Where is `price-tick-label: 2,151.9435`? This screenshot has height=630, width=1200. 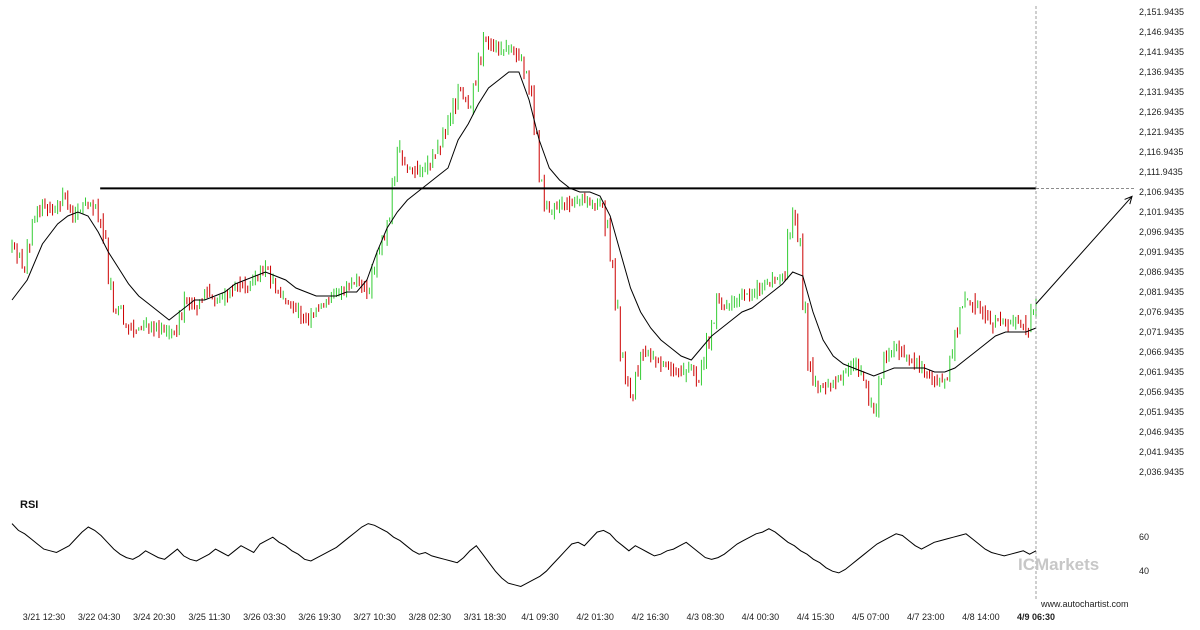 price-tick-label: 2,151.9435 is located at coordinates (1161, 12).